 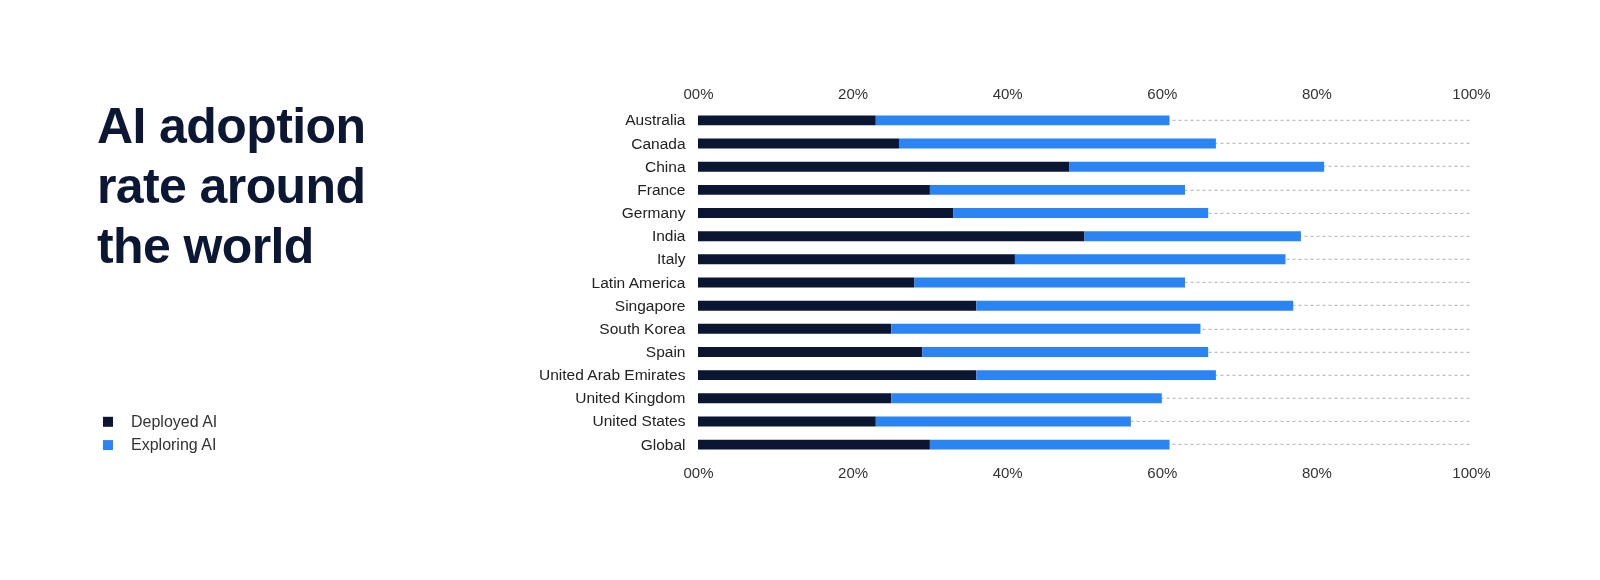 What do you see at coordinates (698, 94) in the screenshot?
I see `x-tick-label: 00%` at bounding box center [698, 94].